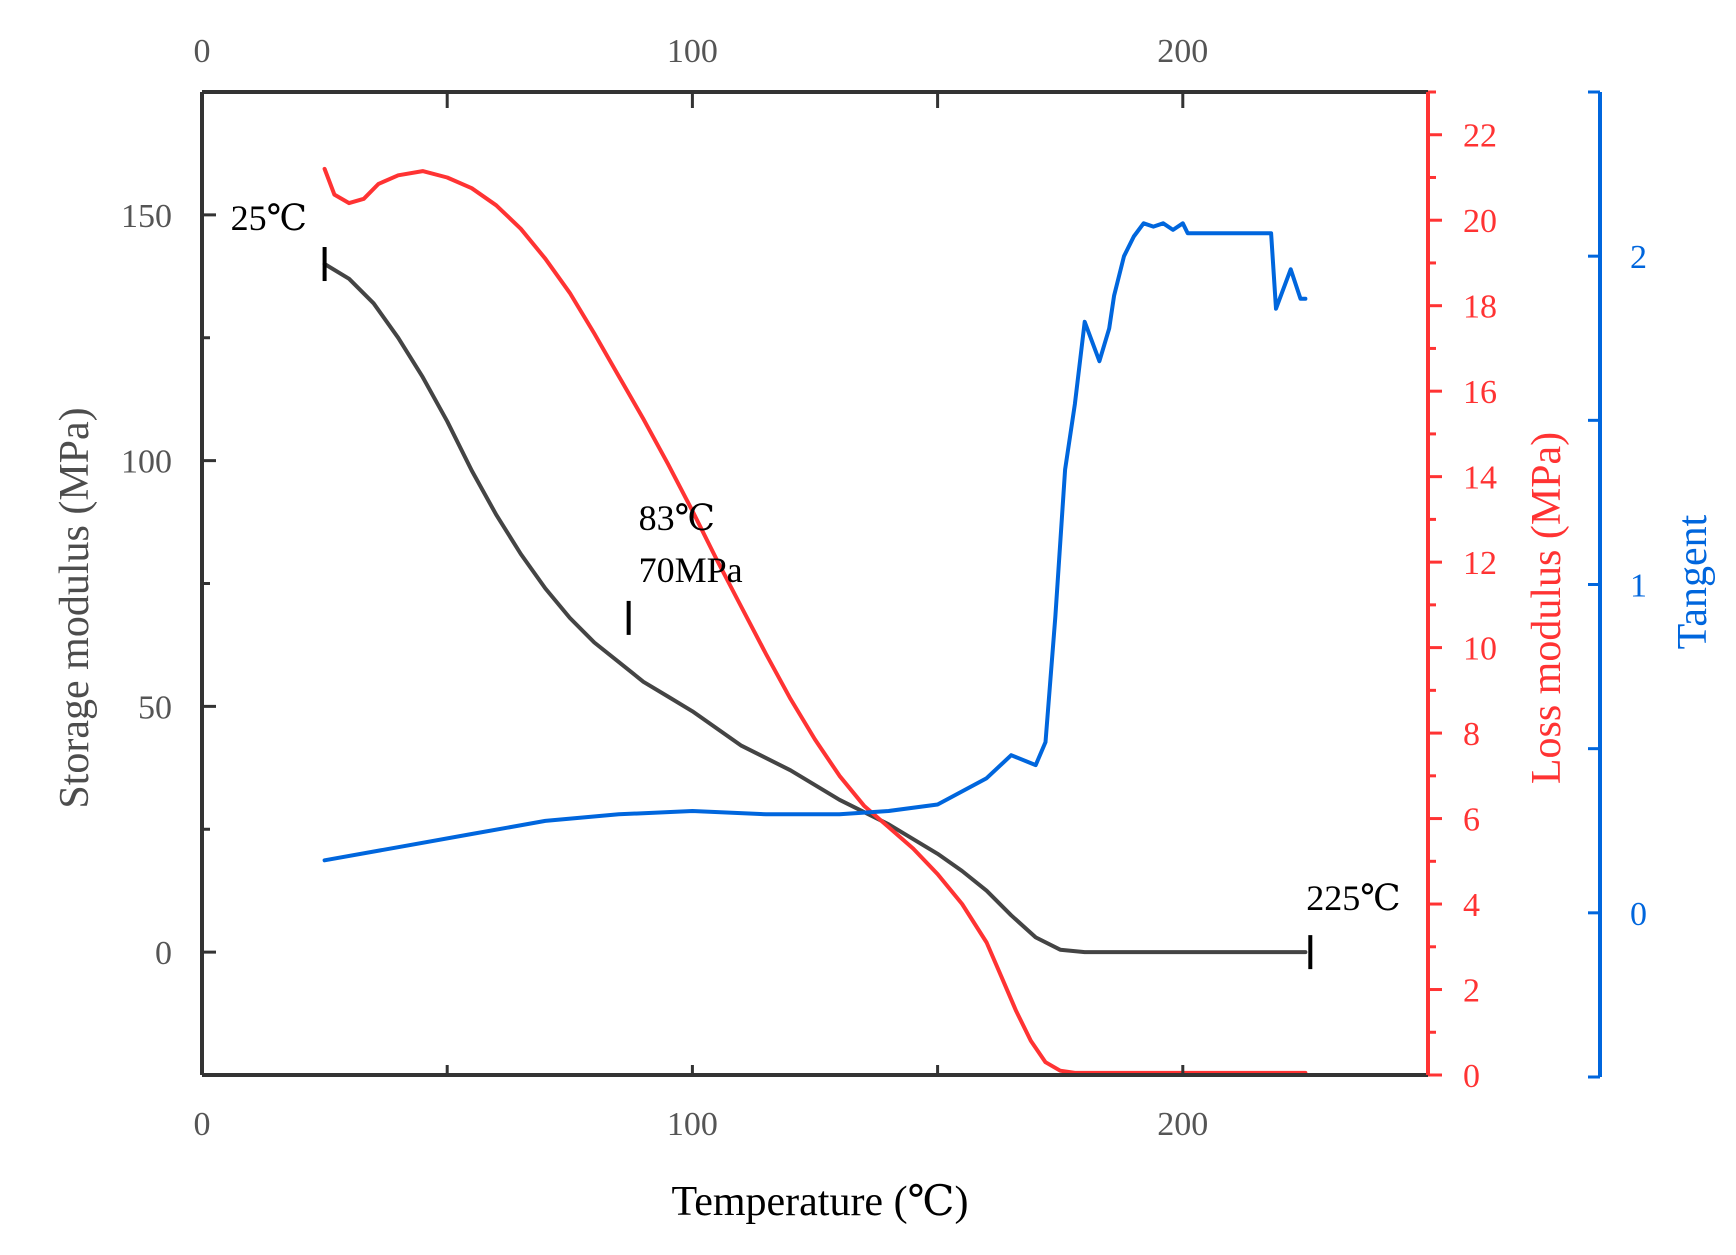  I want to click on annotation-label-mid: 83℃, so click(677, 518).